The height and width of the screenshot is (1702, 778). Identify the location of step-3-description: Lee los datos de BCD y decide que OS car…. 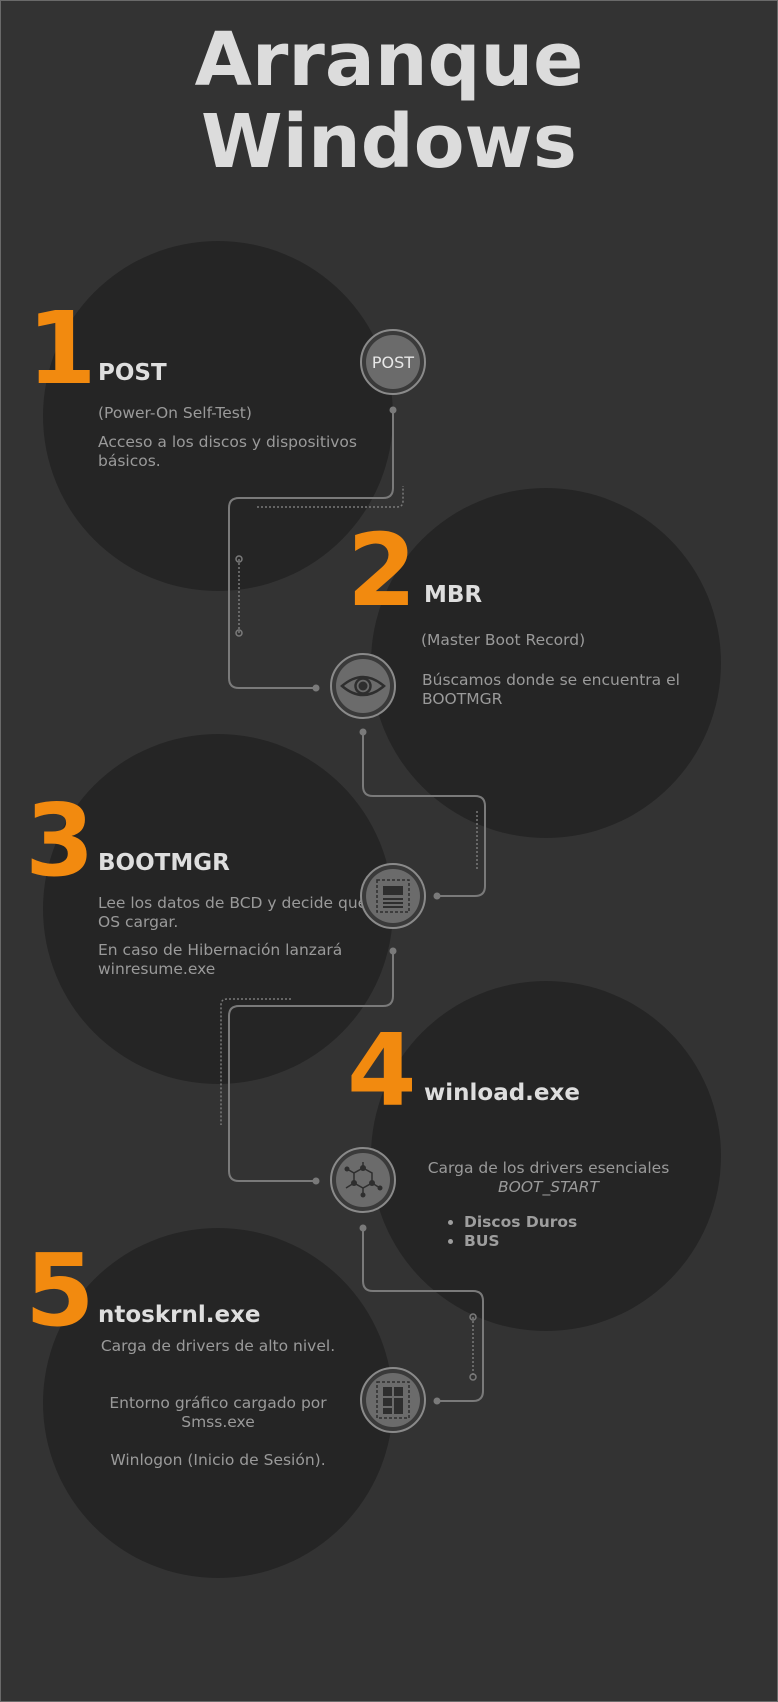
(233, 912).